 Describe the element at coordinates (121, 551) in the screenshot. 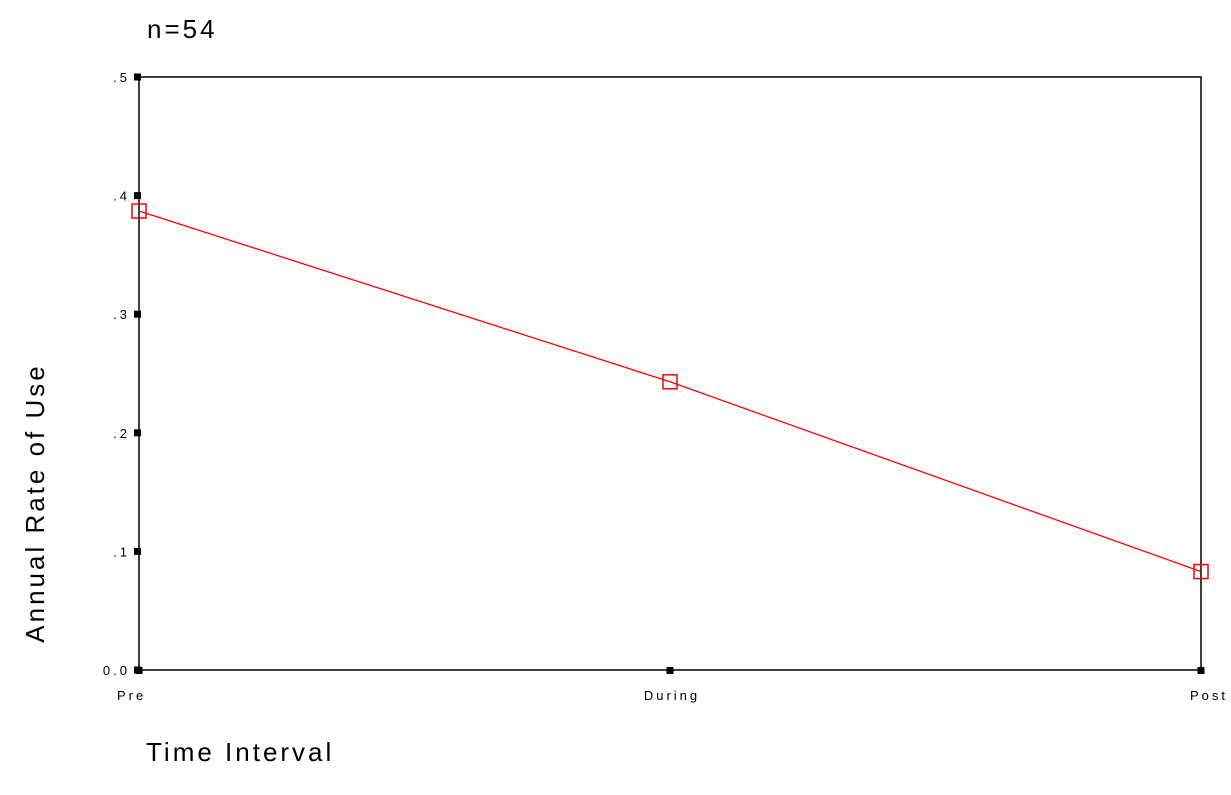

I see `y-tick-label: .1` at that location.